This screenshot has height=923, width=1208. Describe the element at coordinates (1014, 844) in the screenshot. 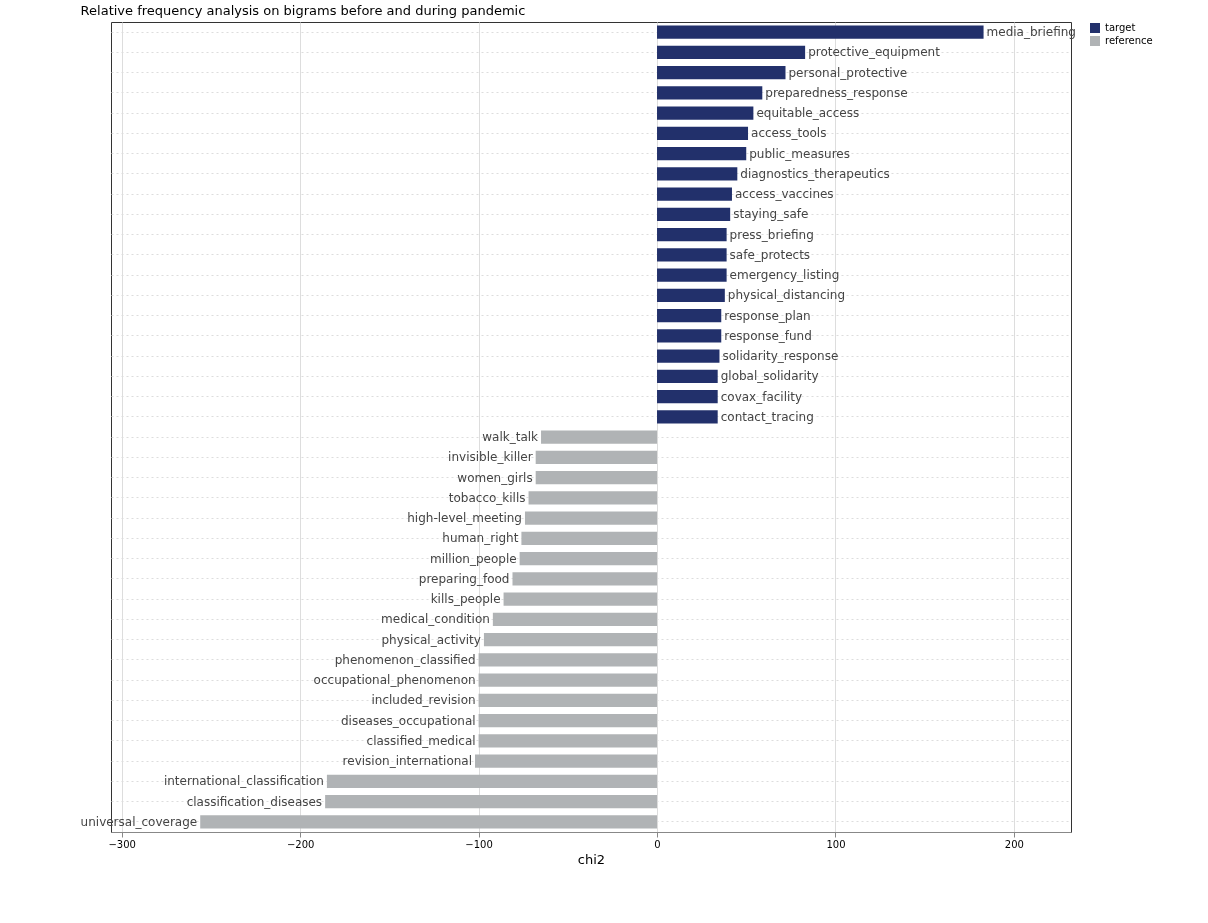

I see `x-tick-label: 200` at that location.